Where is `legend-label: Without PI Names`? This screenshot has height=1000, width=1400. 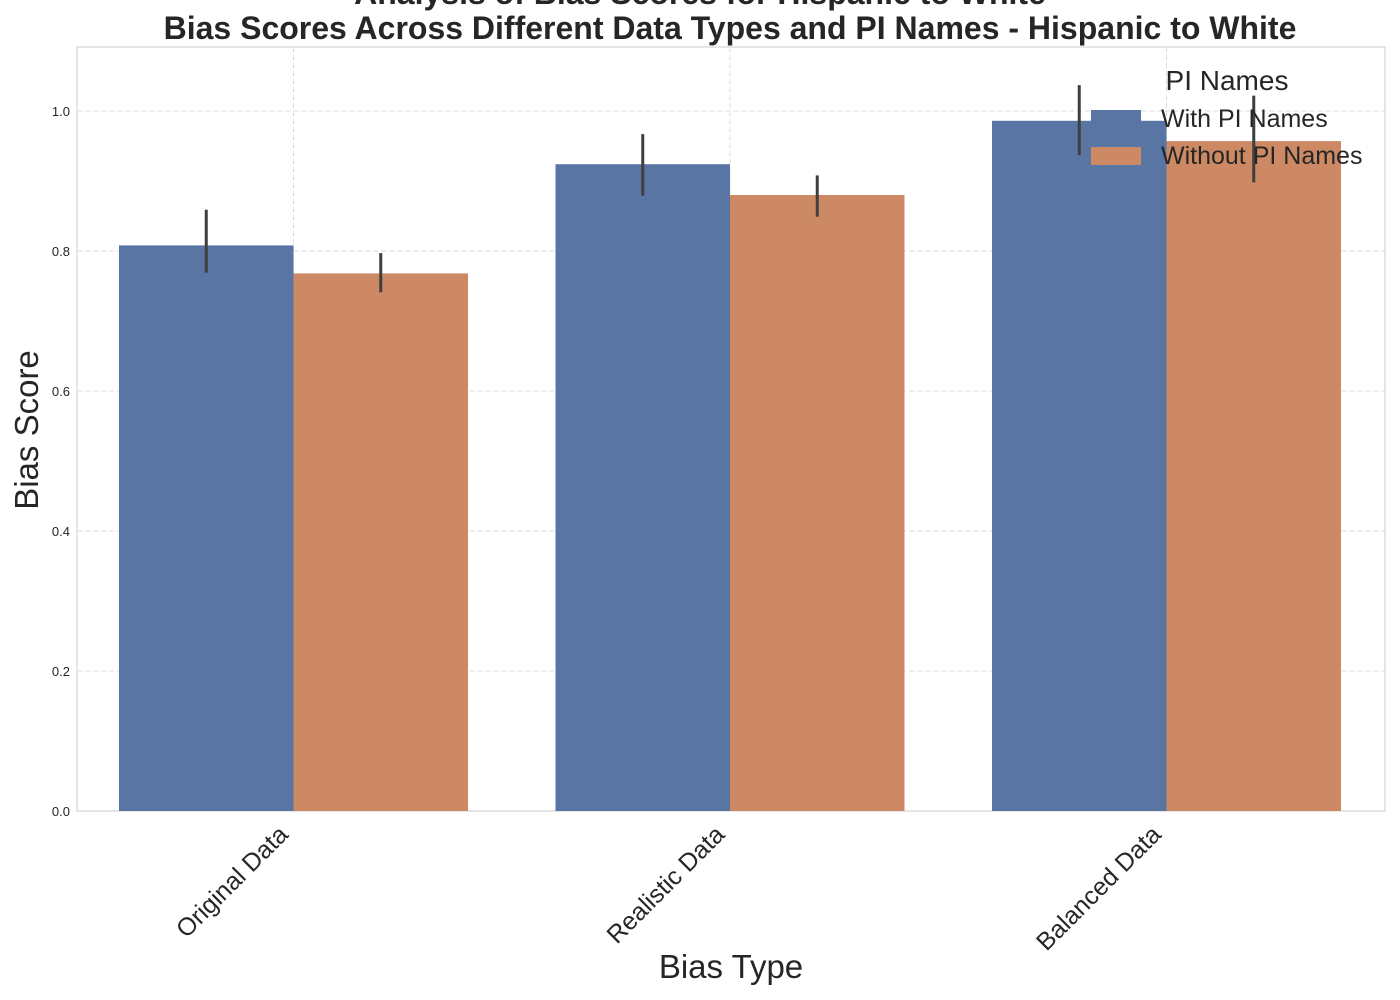
legend-label: Without PI Names is located at coordinates (1261, 156).